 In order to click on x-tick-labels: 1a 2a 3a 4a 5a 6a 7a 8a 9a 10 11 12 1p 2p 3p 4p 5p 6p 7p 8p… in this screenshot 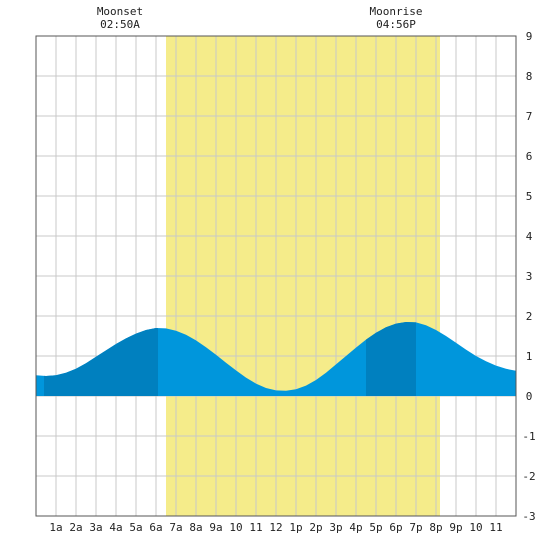, I will do `click(275, 527)`.